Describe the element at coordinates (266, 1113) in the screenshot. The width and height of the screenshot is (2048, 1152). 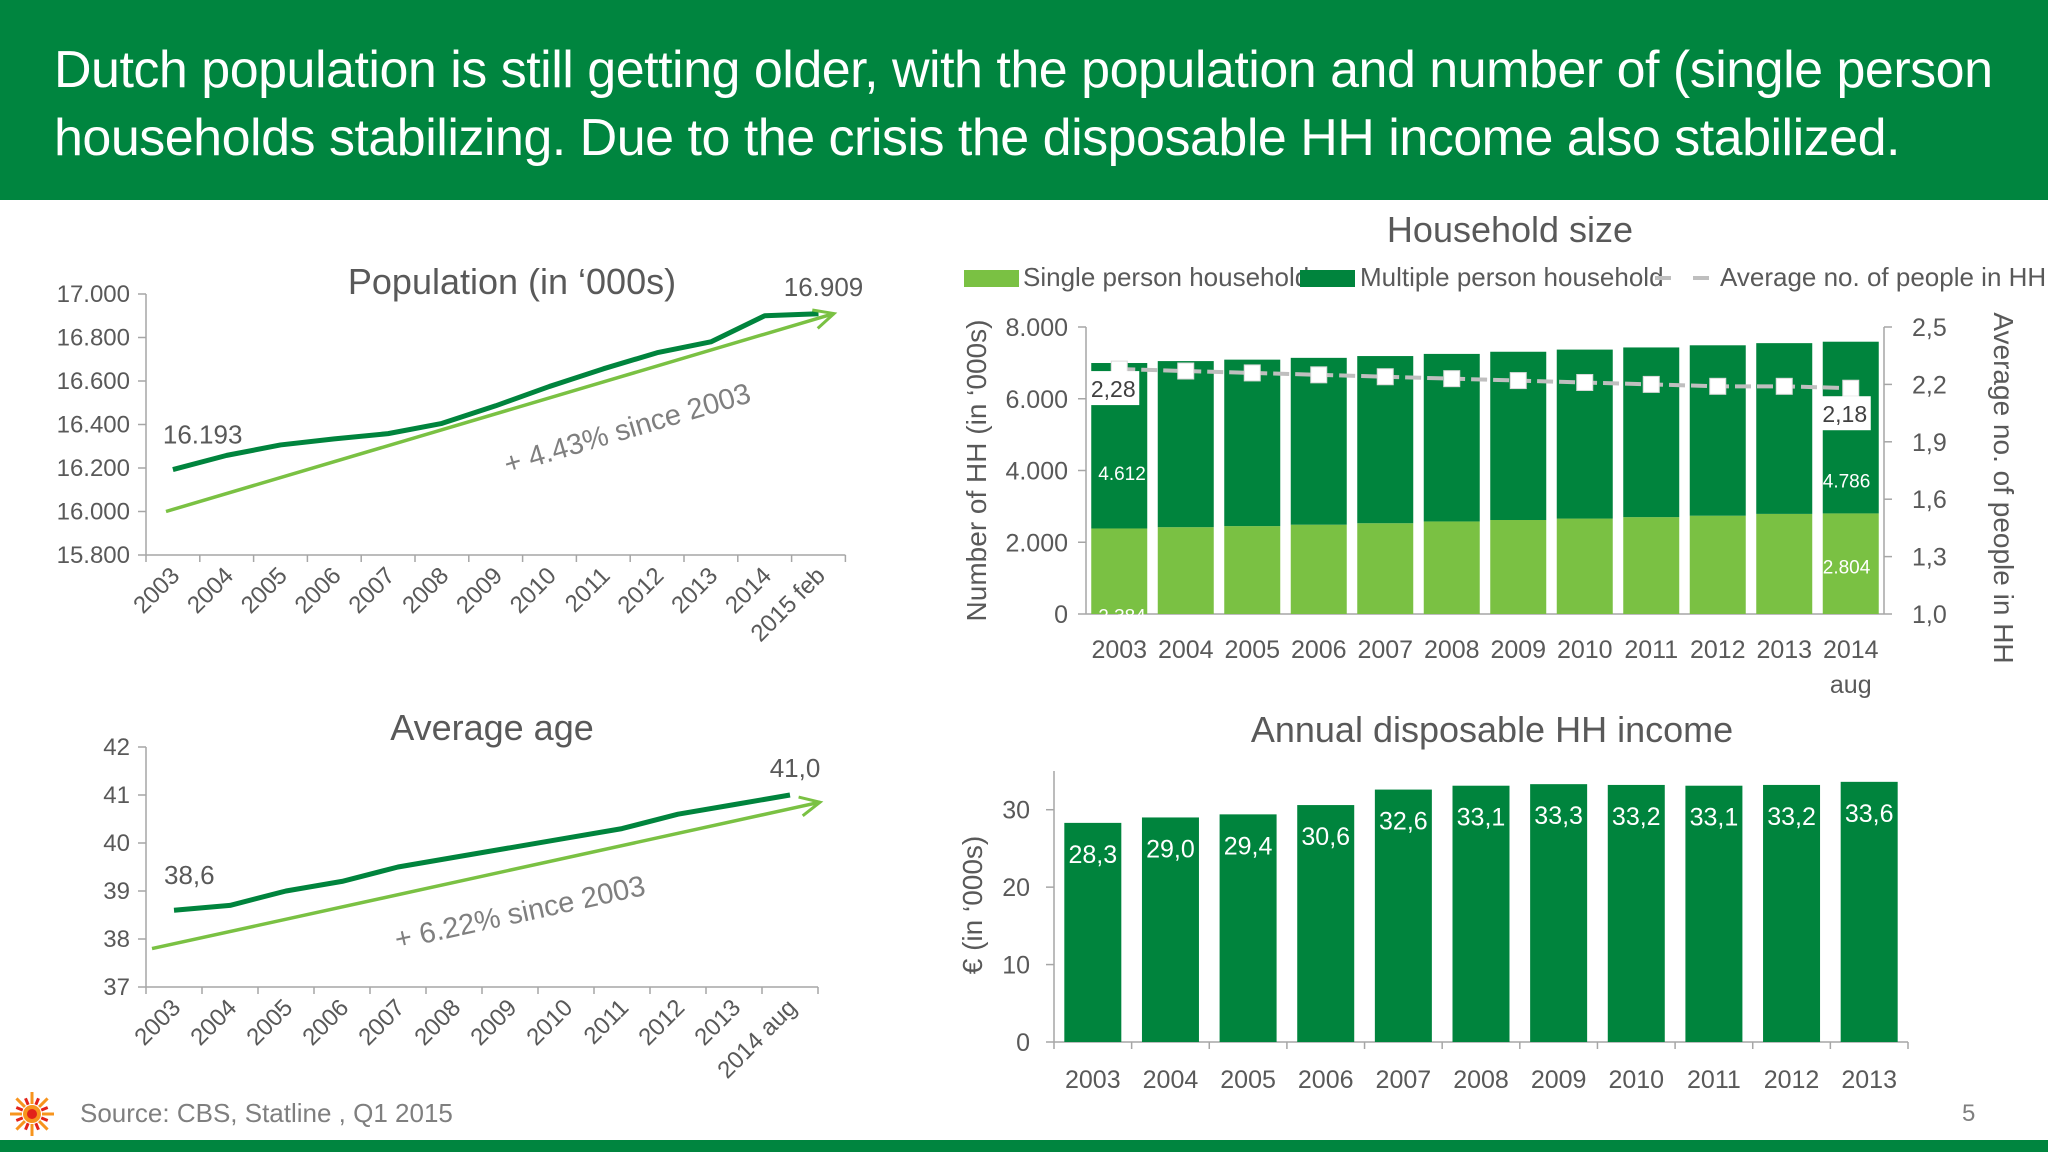
I see `source-note: Source: CBS, Statline , Q1 2015` at that location.